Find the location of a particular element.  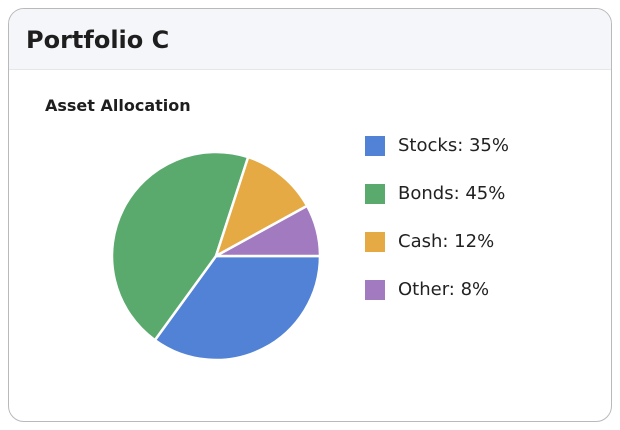

legend-item-bonds: Bonds: 45% is located at coordinates (435, 193).